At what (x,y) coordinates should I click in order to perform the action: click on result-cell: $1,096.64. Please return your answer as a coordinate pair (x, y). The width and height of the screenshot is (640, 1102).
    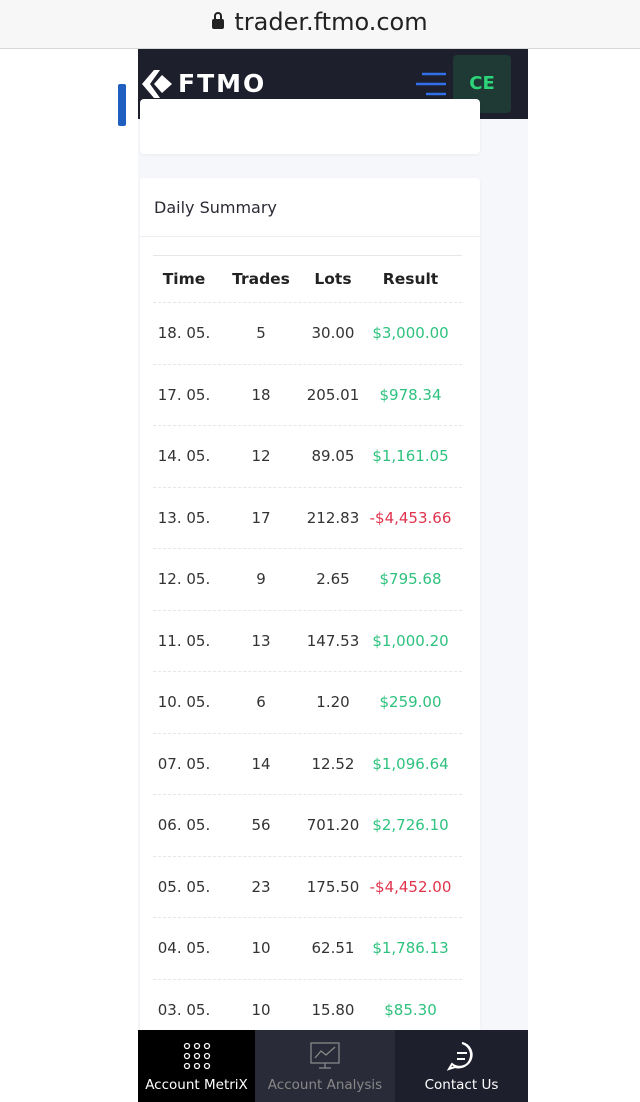
    Looking at the image, I should click on (410, 763).